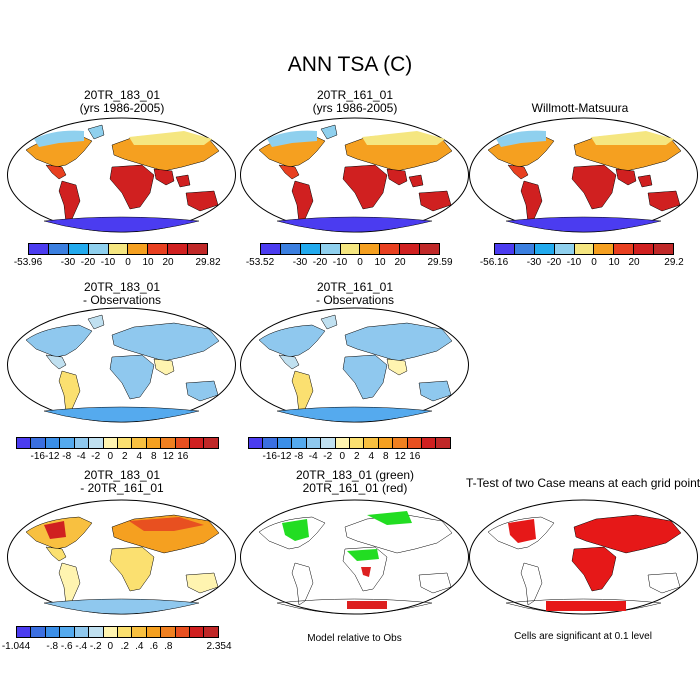 The image size is (700, 700). Describe the element at coordinates (269, 456) in the screenshot. I see `colorbar-tick-label: -16` at that location.